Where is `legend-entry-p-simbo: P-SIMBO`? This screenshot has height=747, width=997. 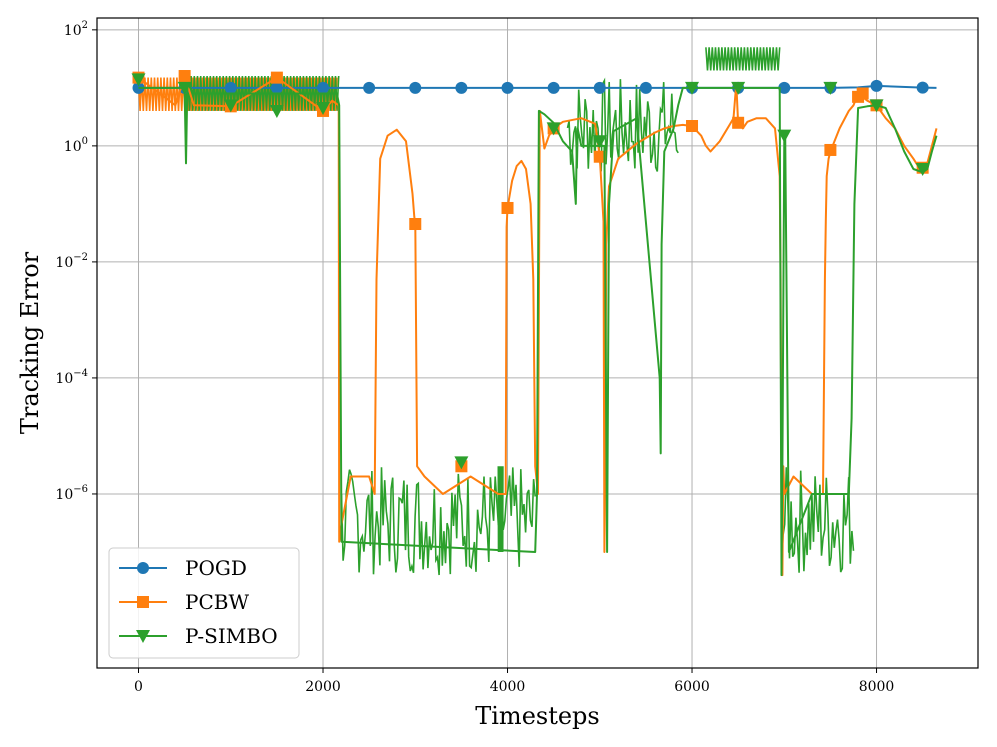
legend-entry-p-simbo: P-SIMBO is located at coordinates (198, 636).